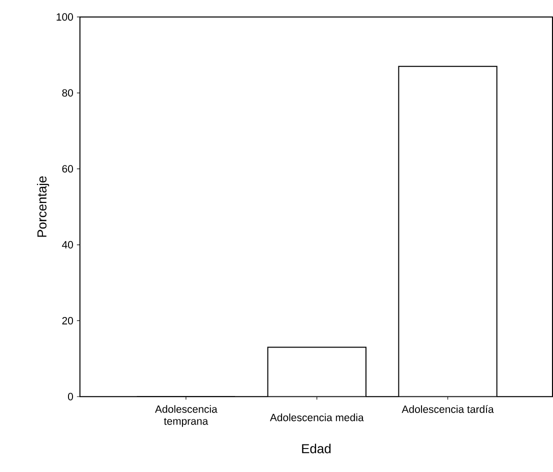 The height and width of the screenshot is (472, 553). I want to click on y-tick-label: 40, so click(67, 245).